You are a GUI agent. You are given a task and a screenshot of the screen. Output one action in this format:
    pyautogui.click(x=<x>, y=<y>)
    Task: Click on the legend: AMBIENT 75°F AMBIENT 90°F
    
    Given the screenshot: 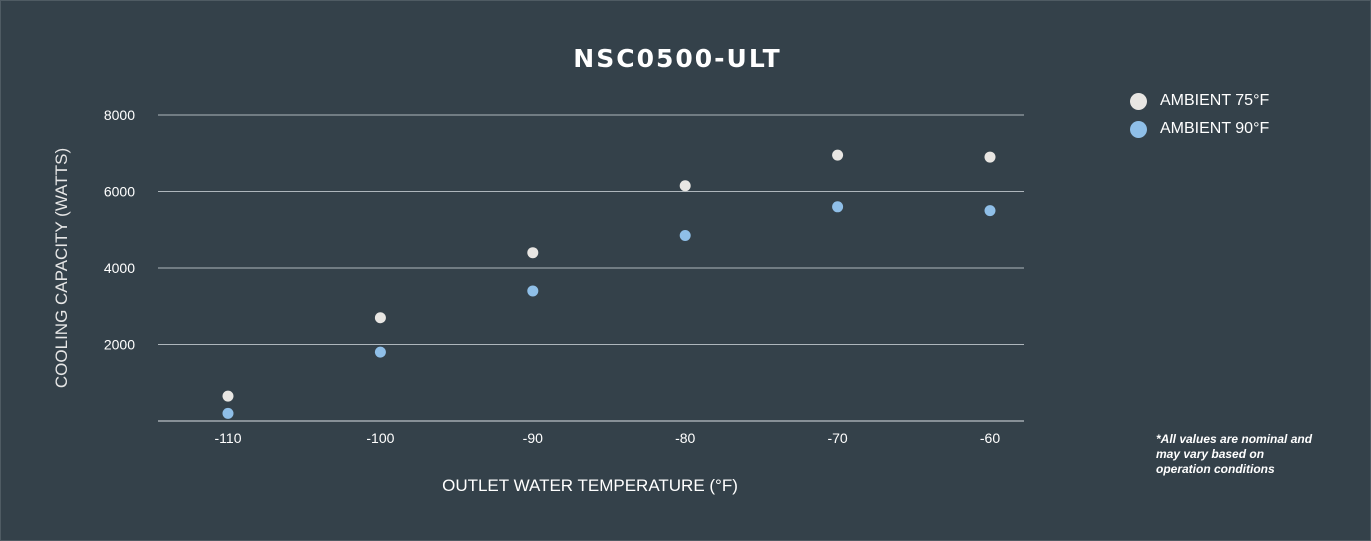 What is the action you would take?
    pyautogui.click(x=1199, y=115)
    